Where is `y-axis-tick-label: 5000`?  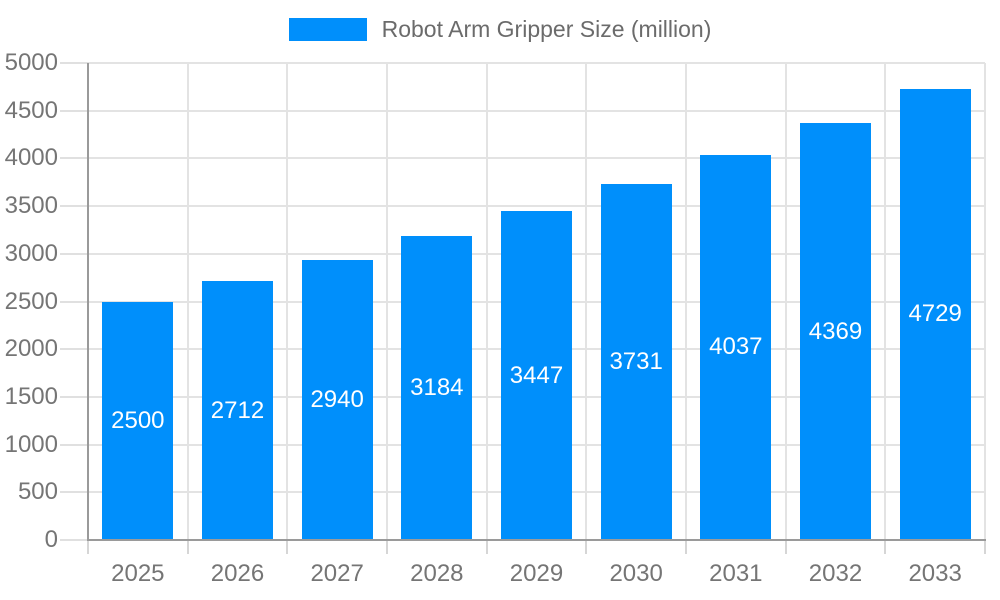
y-axis-tick-label: 5000 is located at coordinates (31, 62).